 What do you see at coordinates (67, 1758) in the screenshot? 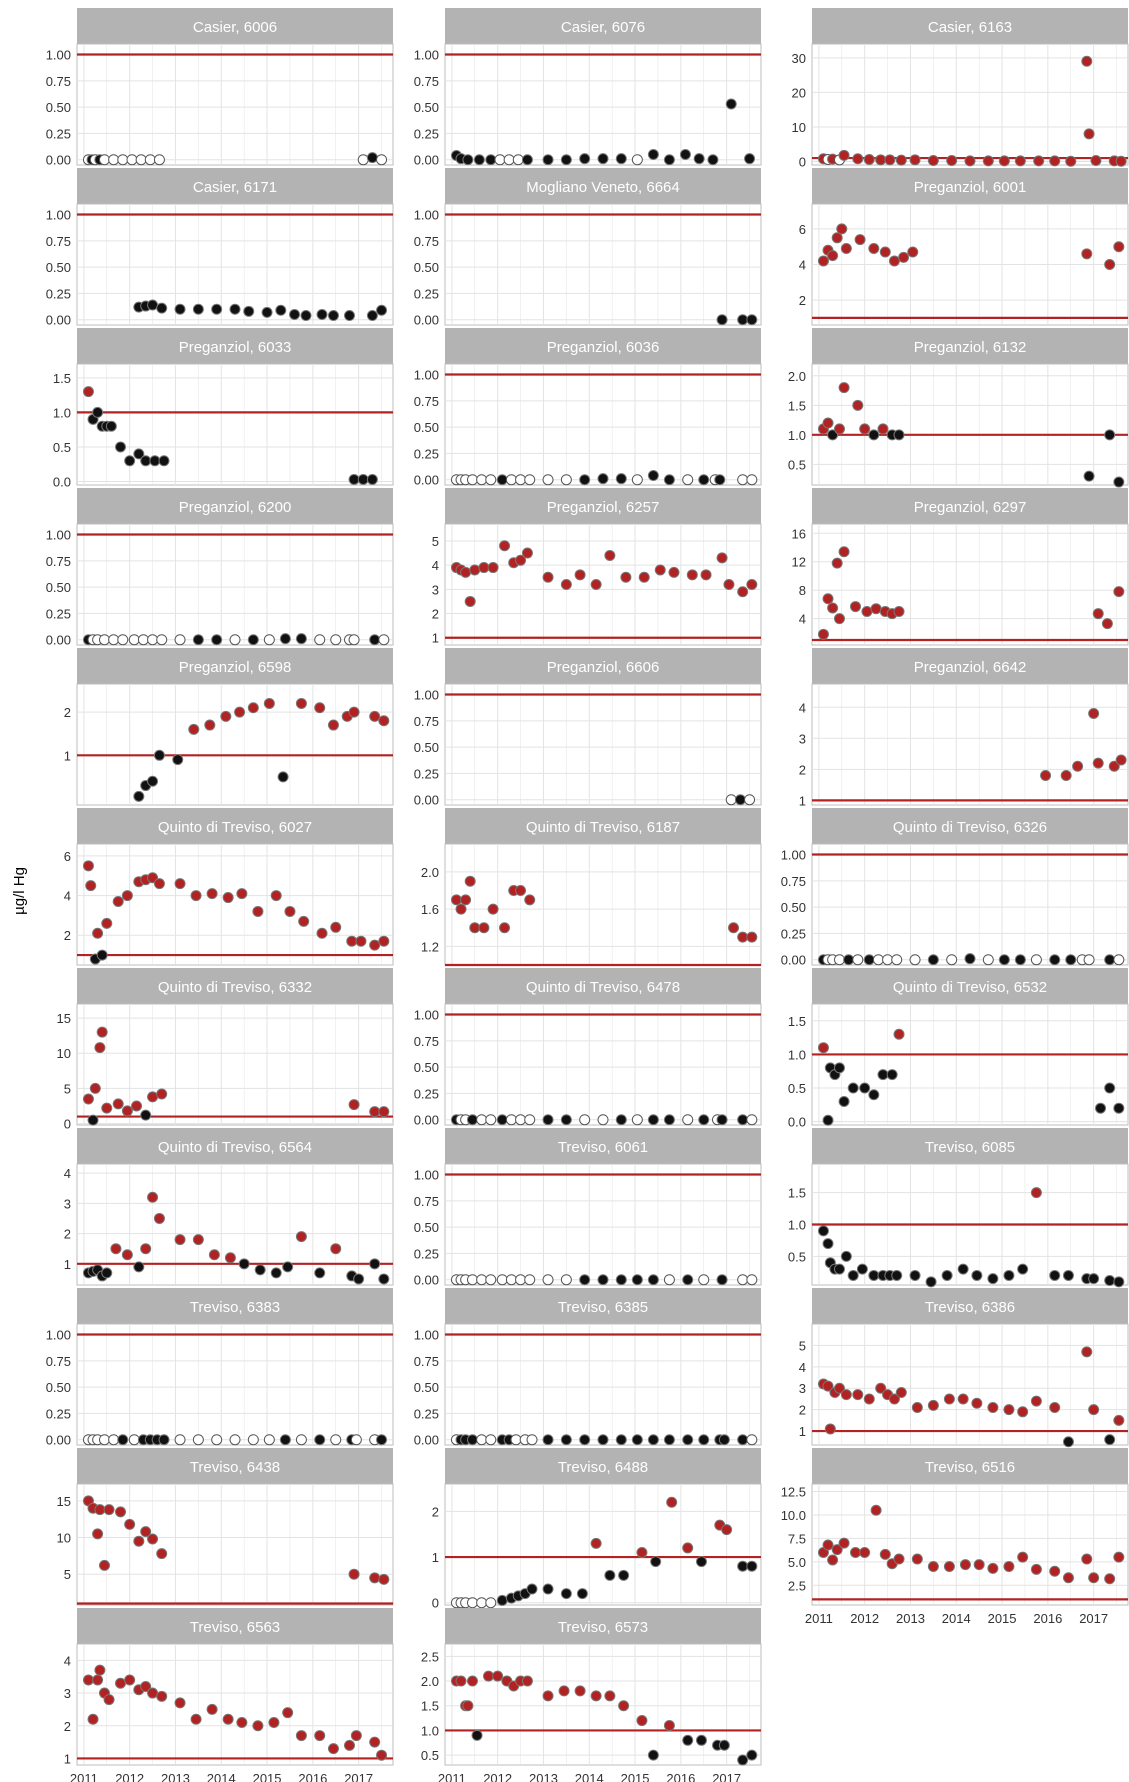
I see `y-tick-label: 1` at bounding box center [67, 1758].